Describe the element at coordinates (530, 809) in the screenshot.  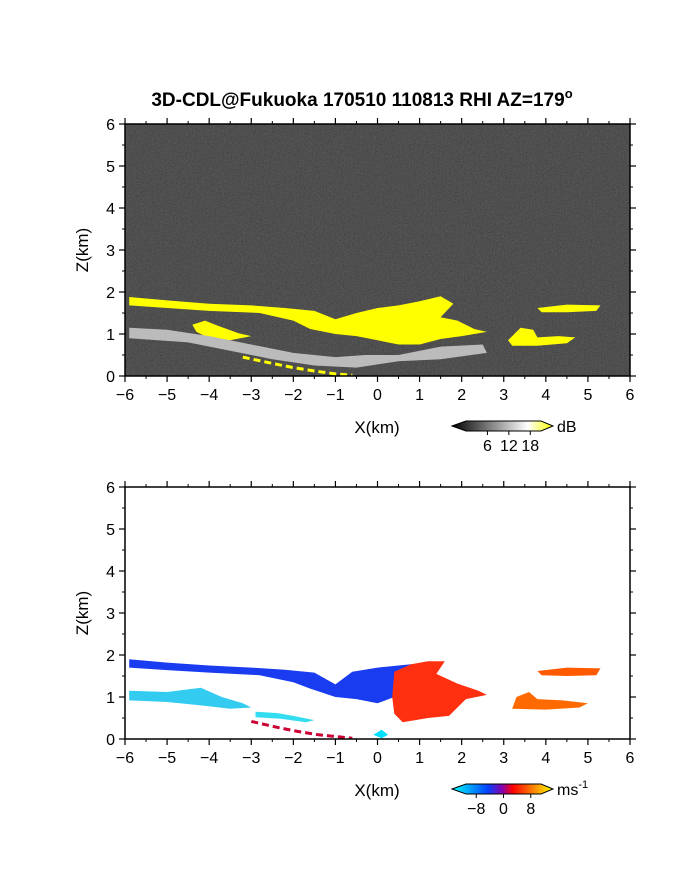
I see `colorbar-tick-label: 8` at that location.